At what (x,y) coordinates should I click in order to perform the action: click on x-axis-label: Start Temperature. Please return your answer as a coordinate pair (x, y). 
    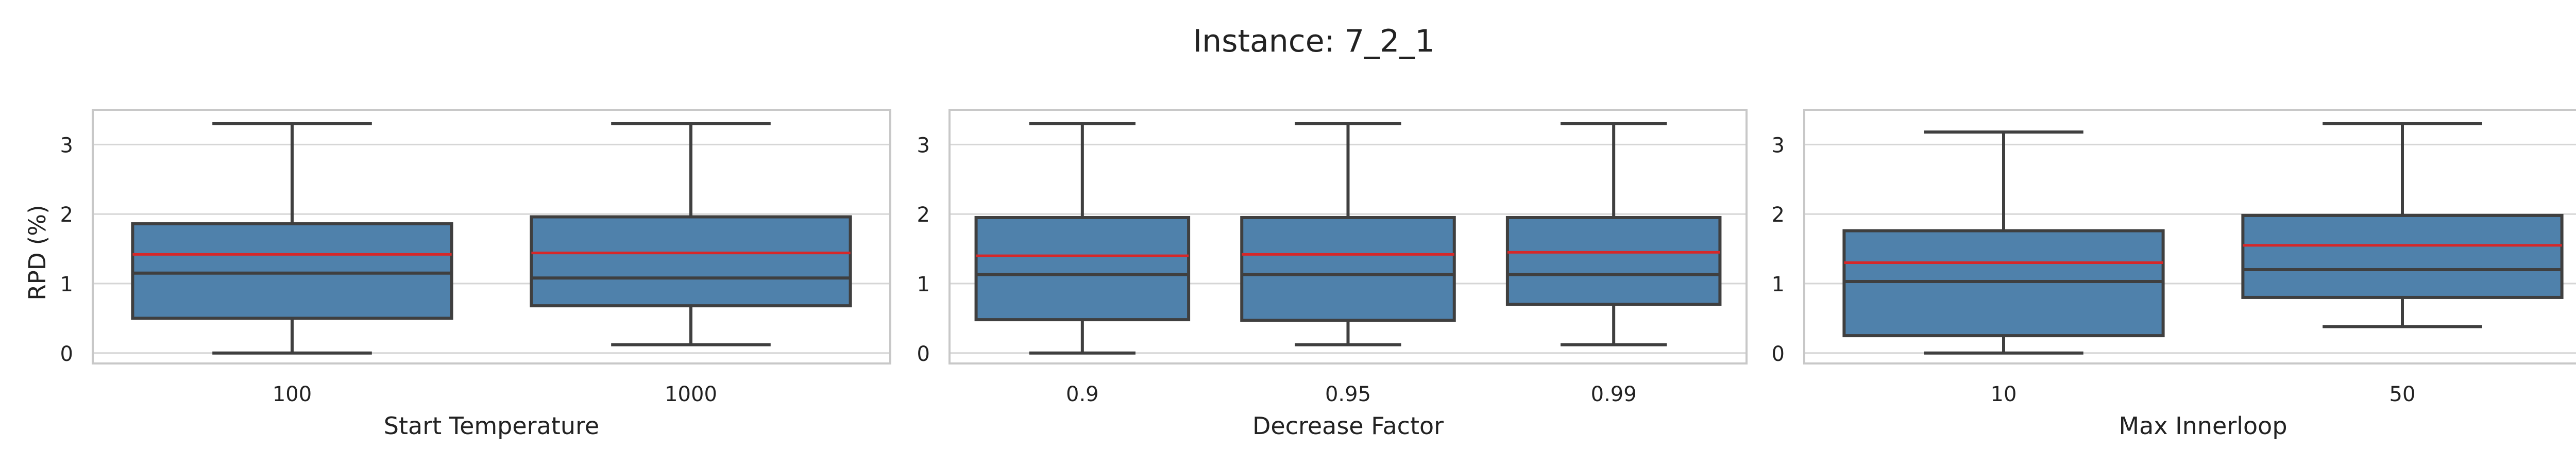
    Looking at the image, I should click on (491, 426).